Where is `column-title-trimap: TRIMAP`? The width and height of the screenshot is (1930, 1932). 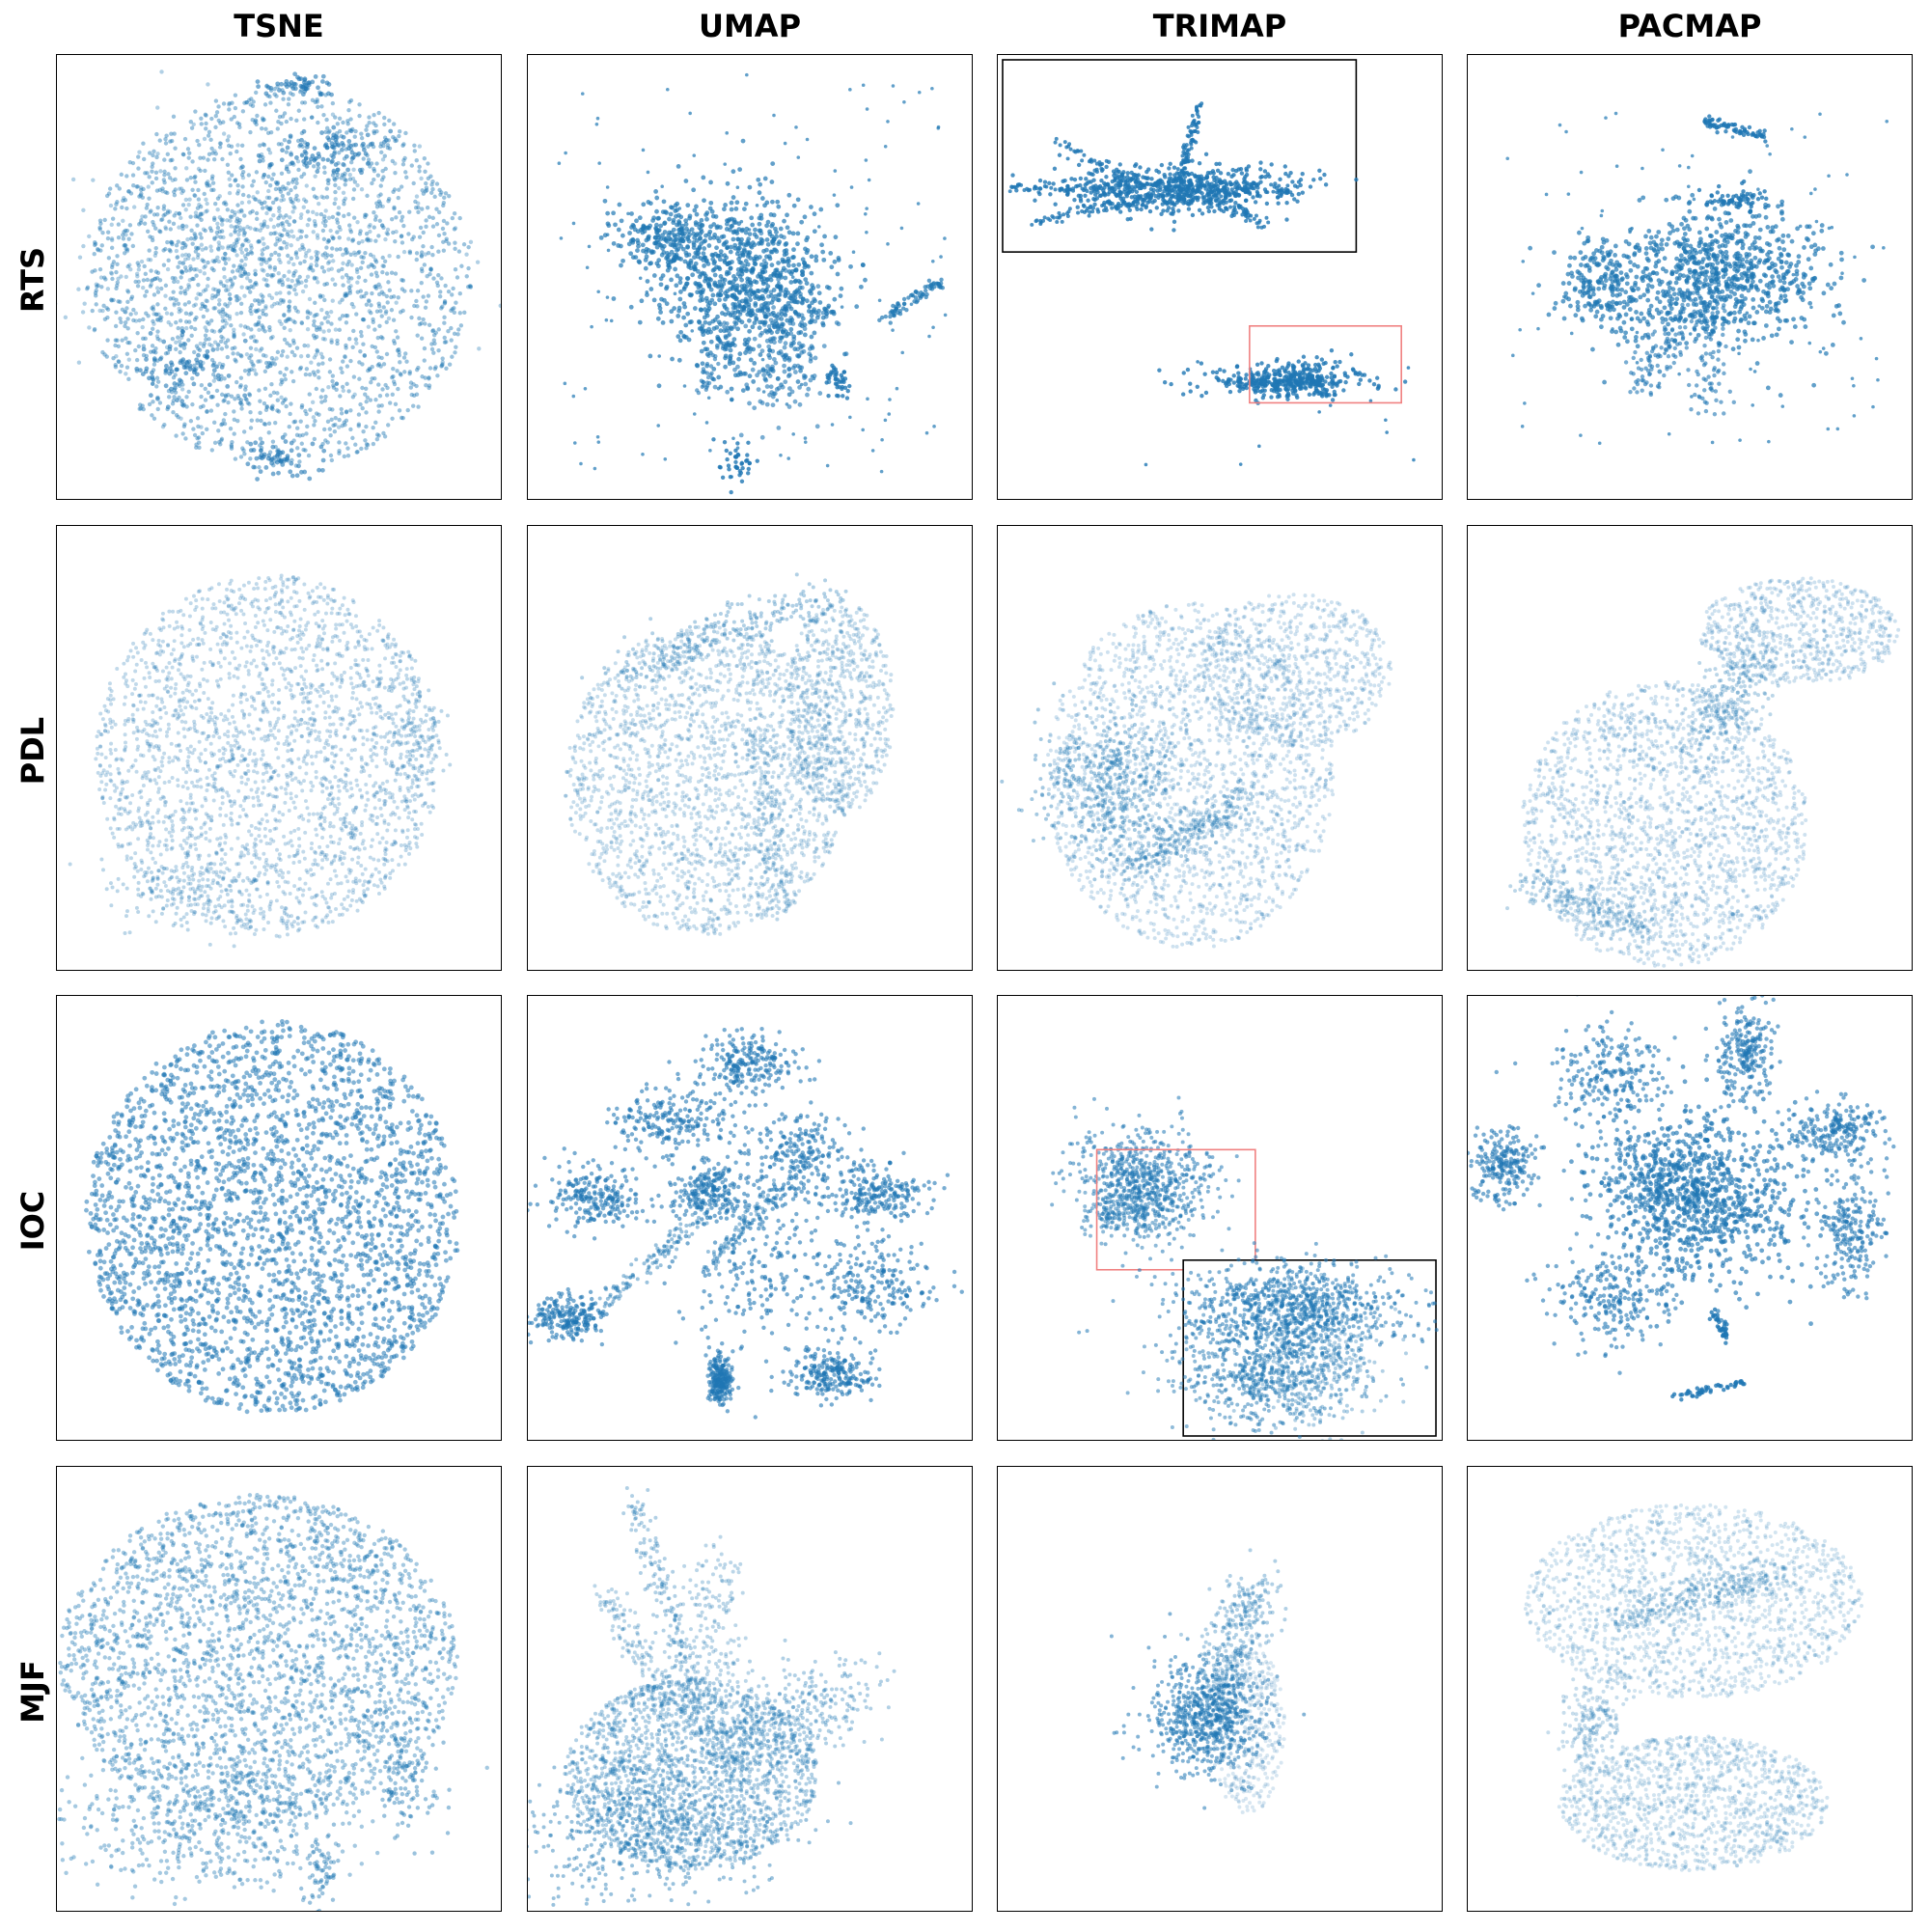
column-title-trimap: TRIMAP is located at coordinates (1220, 26).